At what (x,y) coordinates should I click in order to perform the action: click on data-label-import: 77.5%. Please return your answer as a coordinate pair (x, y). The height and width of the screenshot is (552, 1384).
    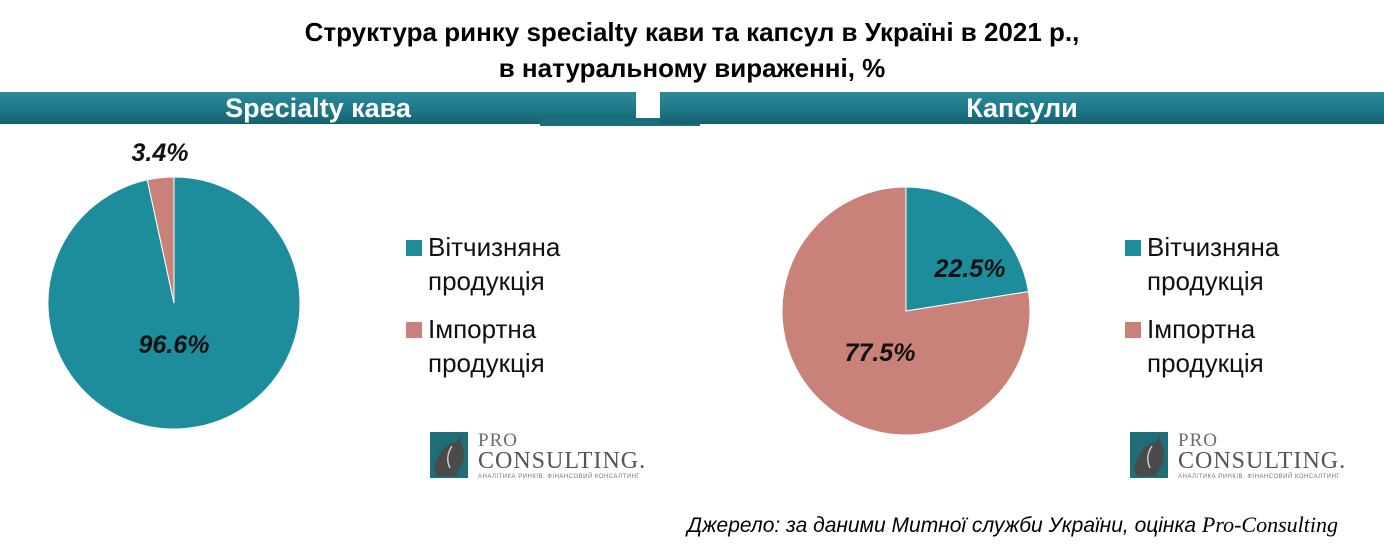
    Looking at the image, I should click on (880, 353).